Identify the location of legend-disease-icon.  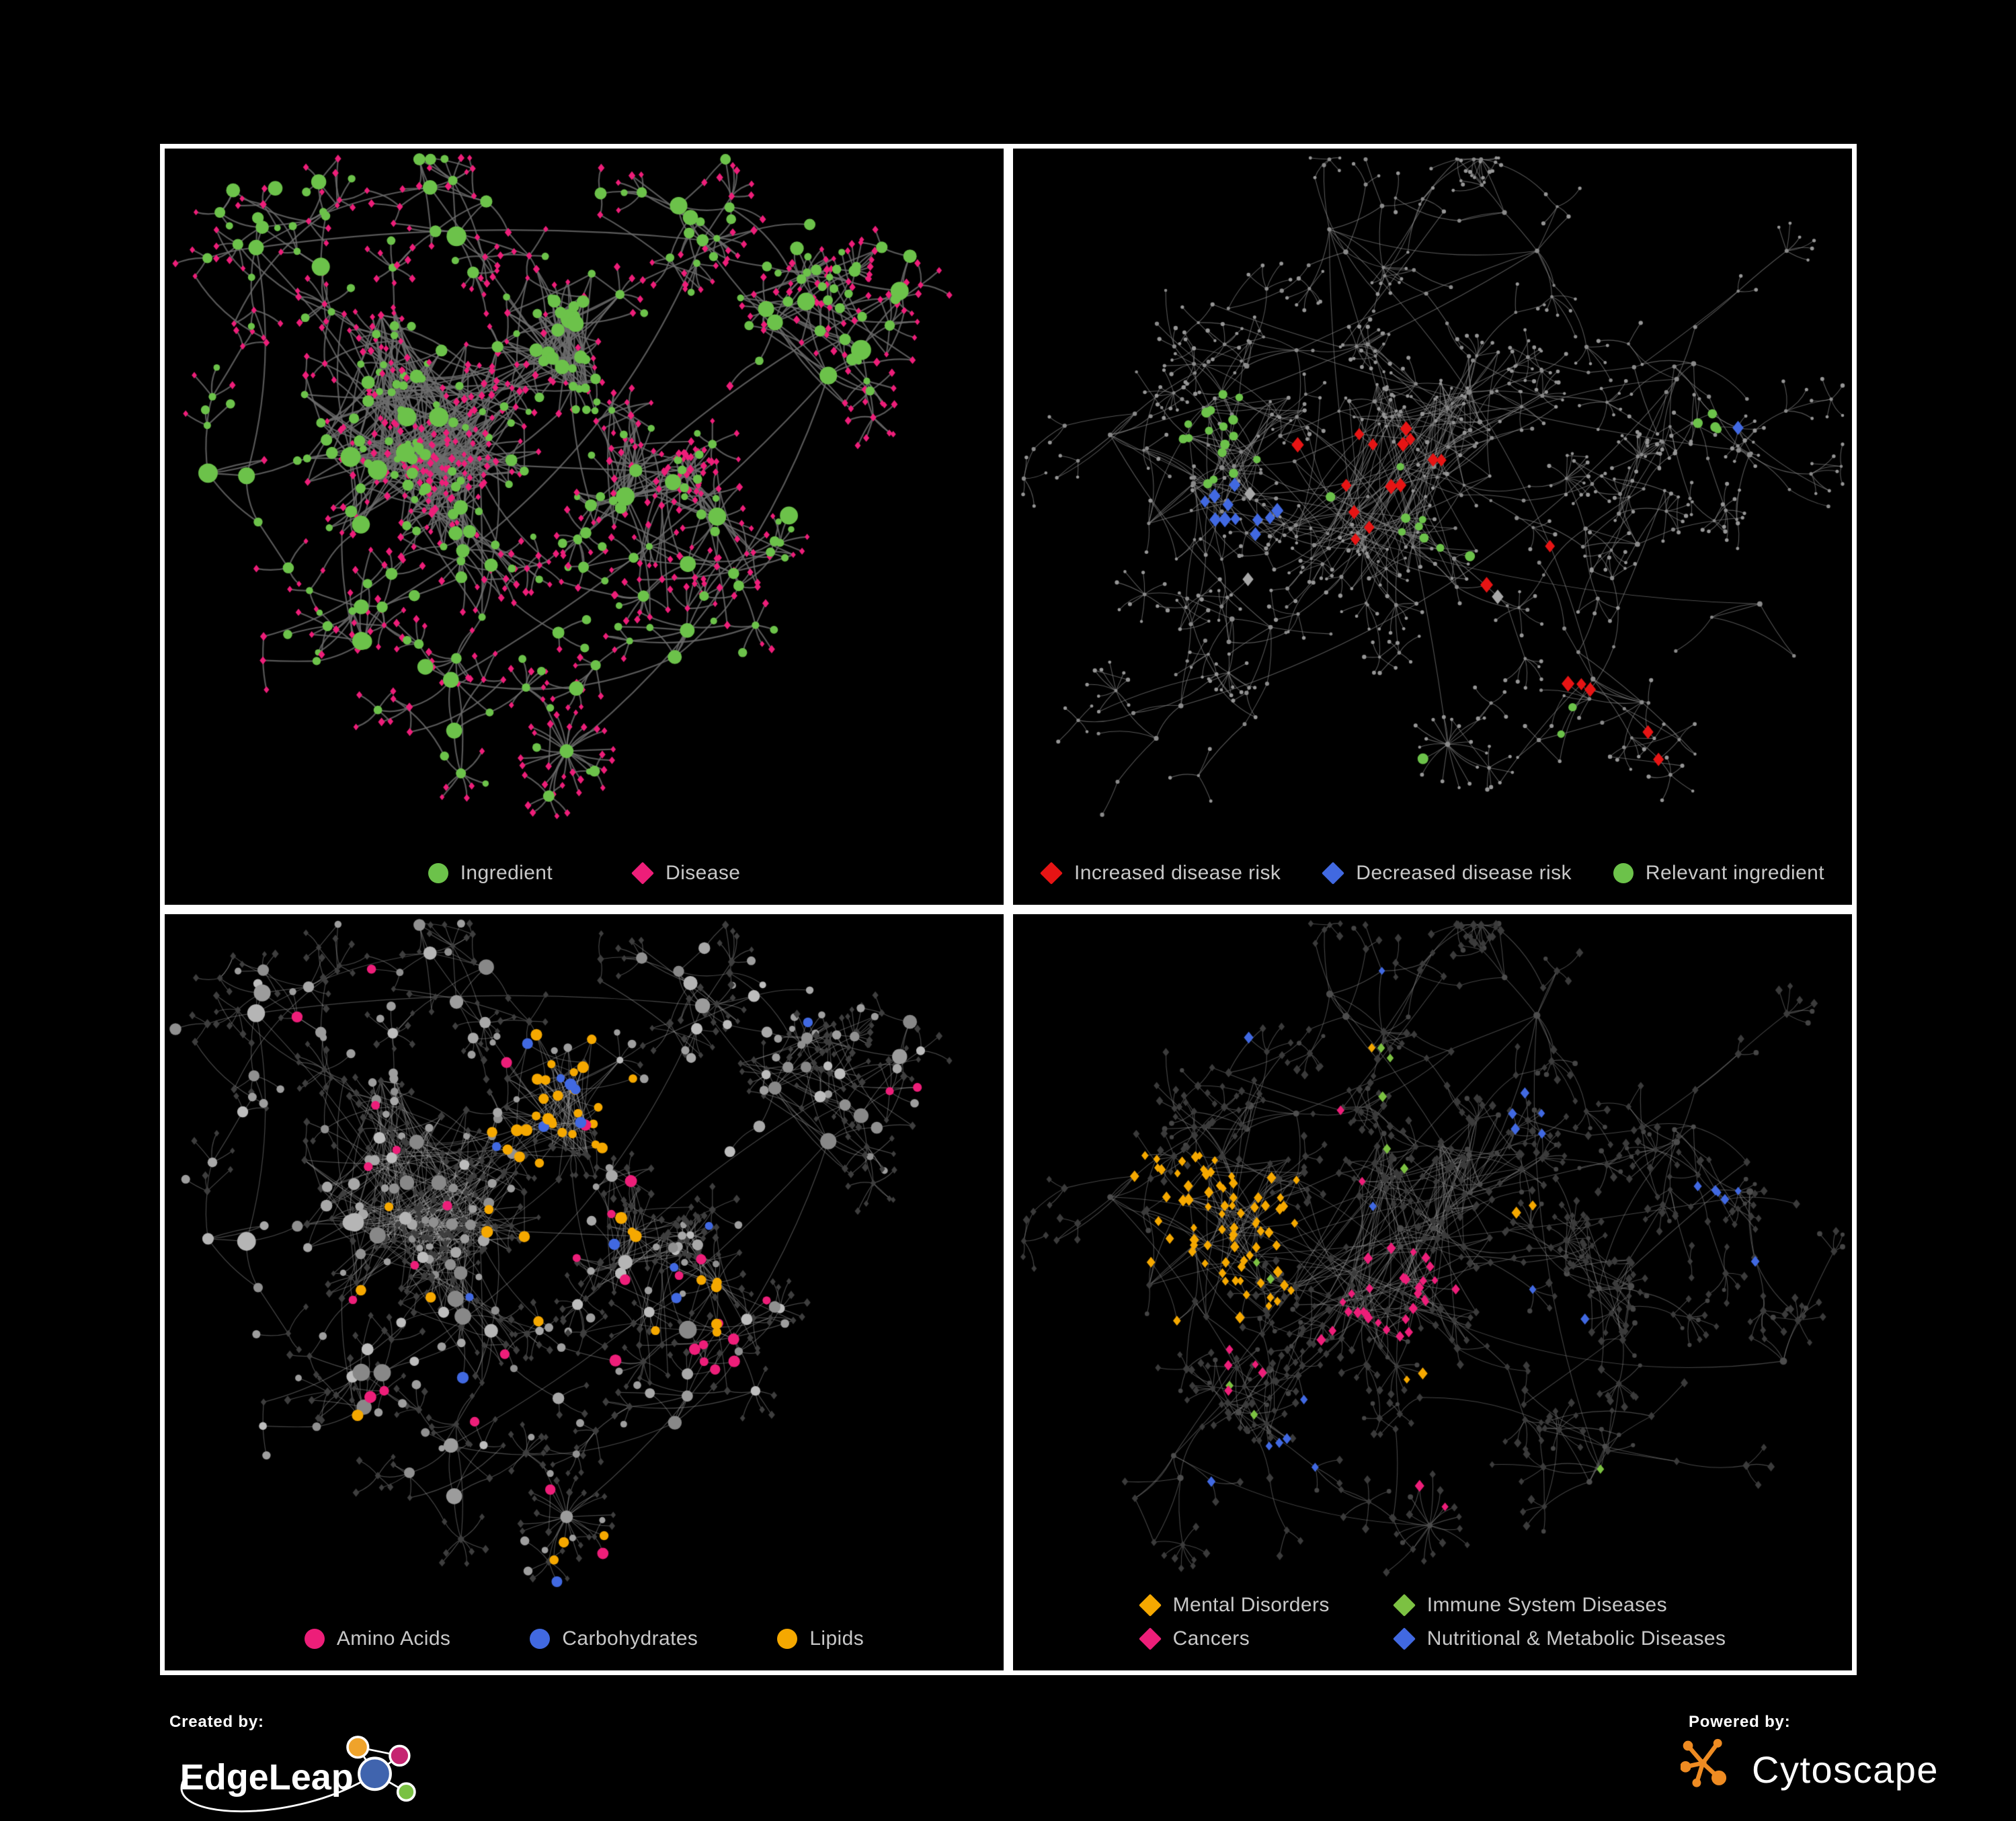
(643, 874).